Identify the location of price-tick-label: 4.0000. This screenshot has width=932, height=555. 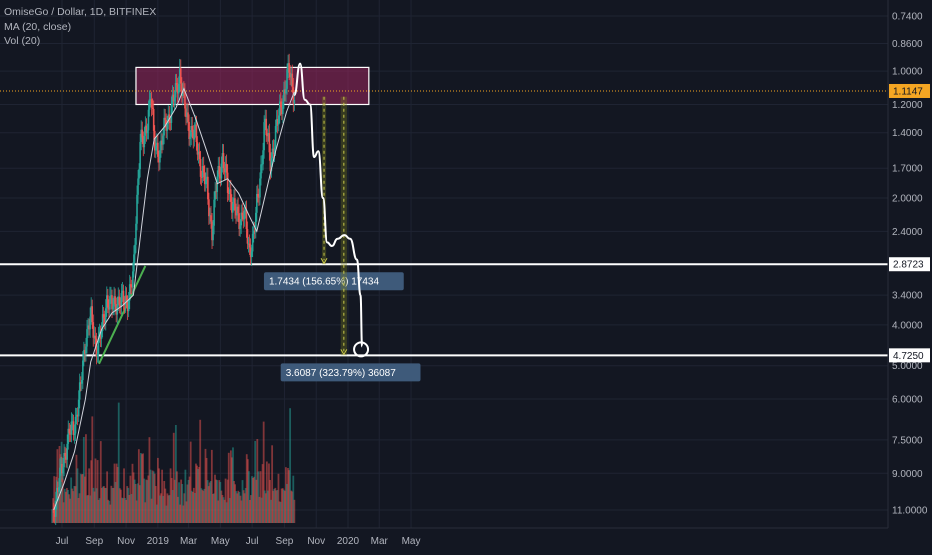
(907, 325).